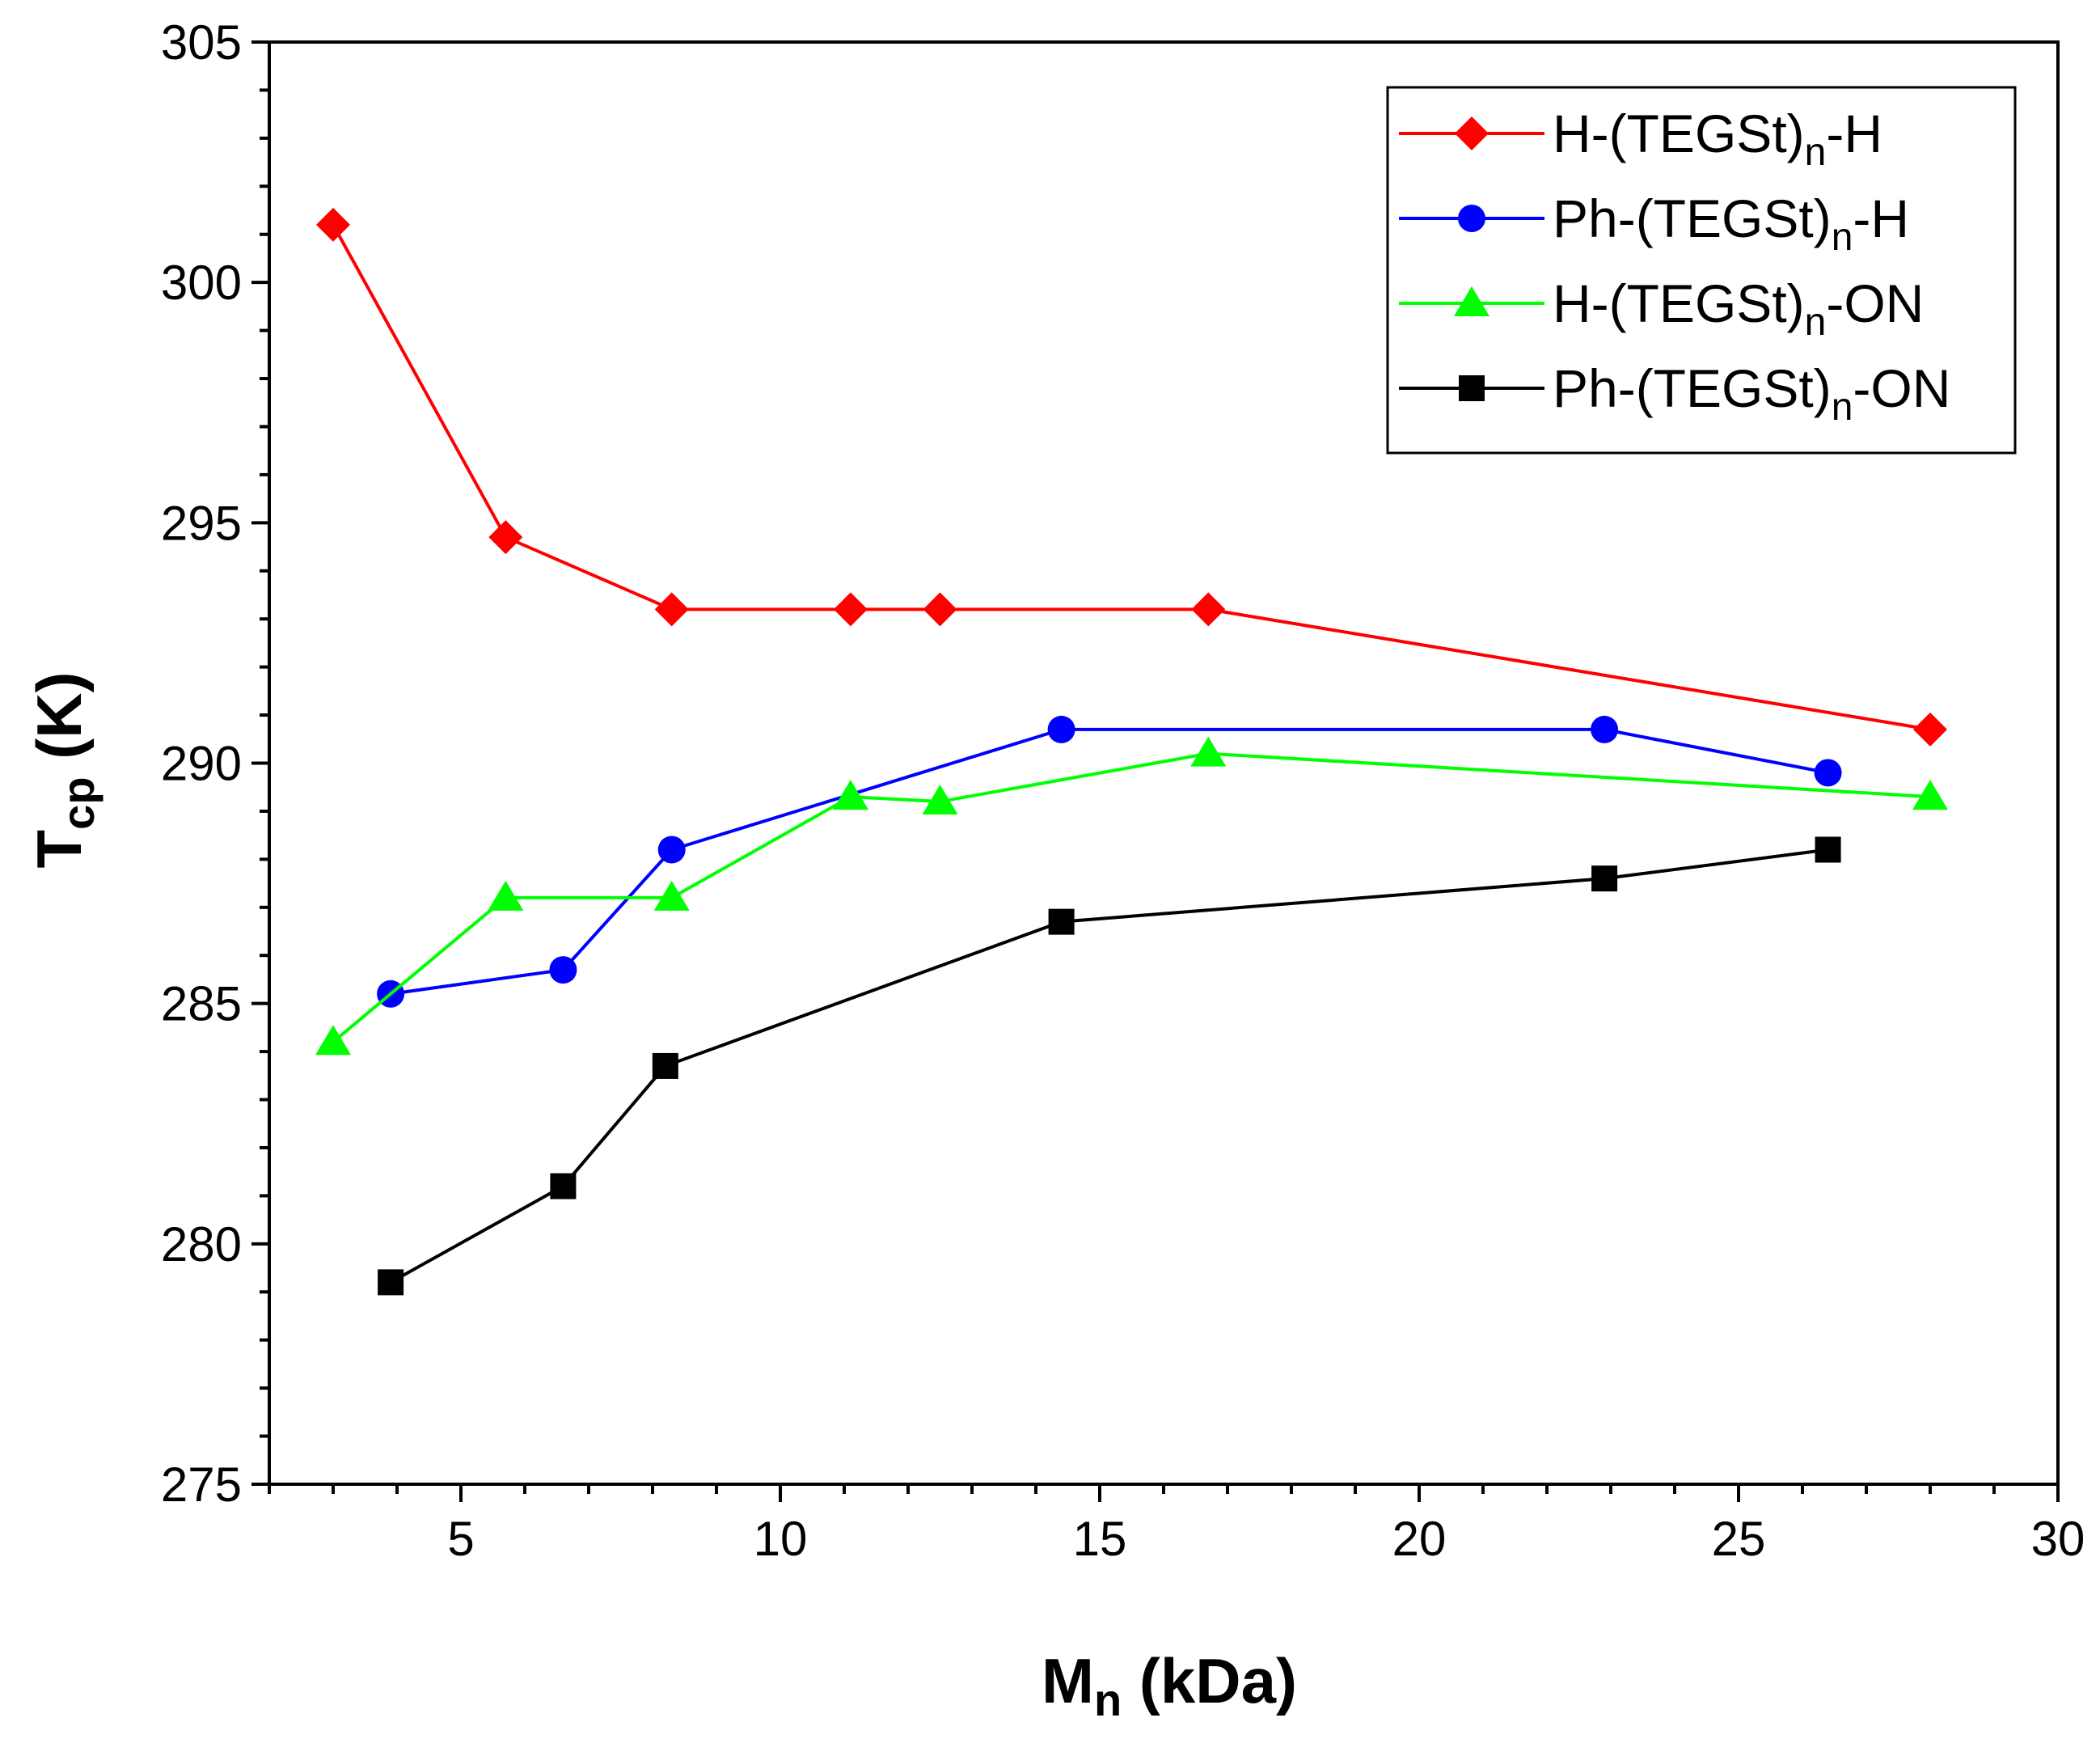 The image size is (2100, 1739). I want to click on y-axis-title-rest: (K), so click(59, 725).